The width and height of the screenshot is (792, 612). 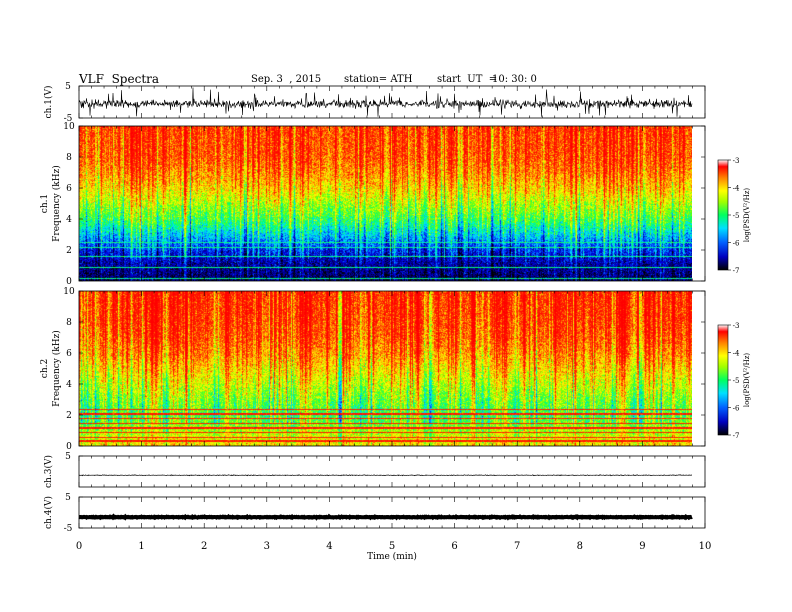 I want to click on ch2-freq-tick: 8, so click(x=69, y=323).